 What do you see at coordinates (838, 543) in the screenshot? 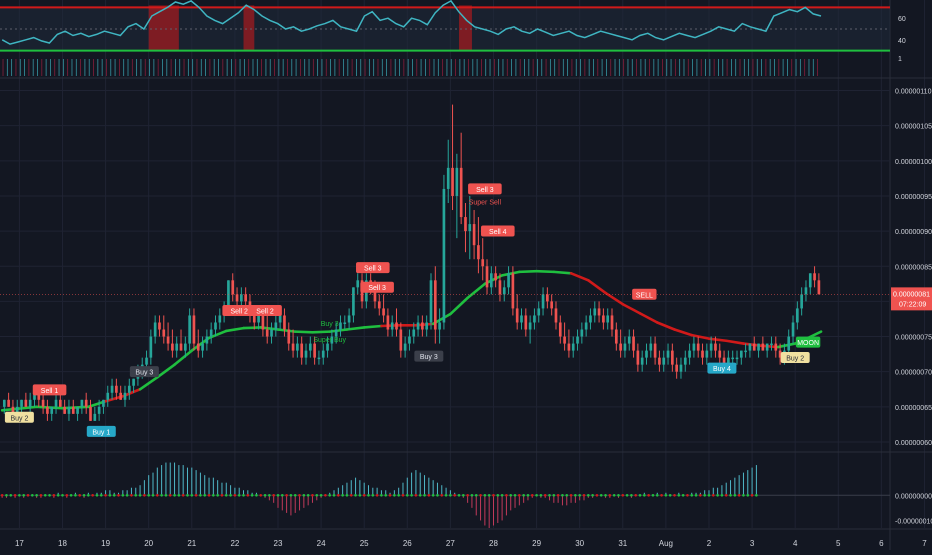
I see `time-tick-label: 5` at bounding box center [838, 543].